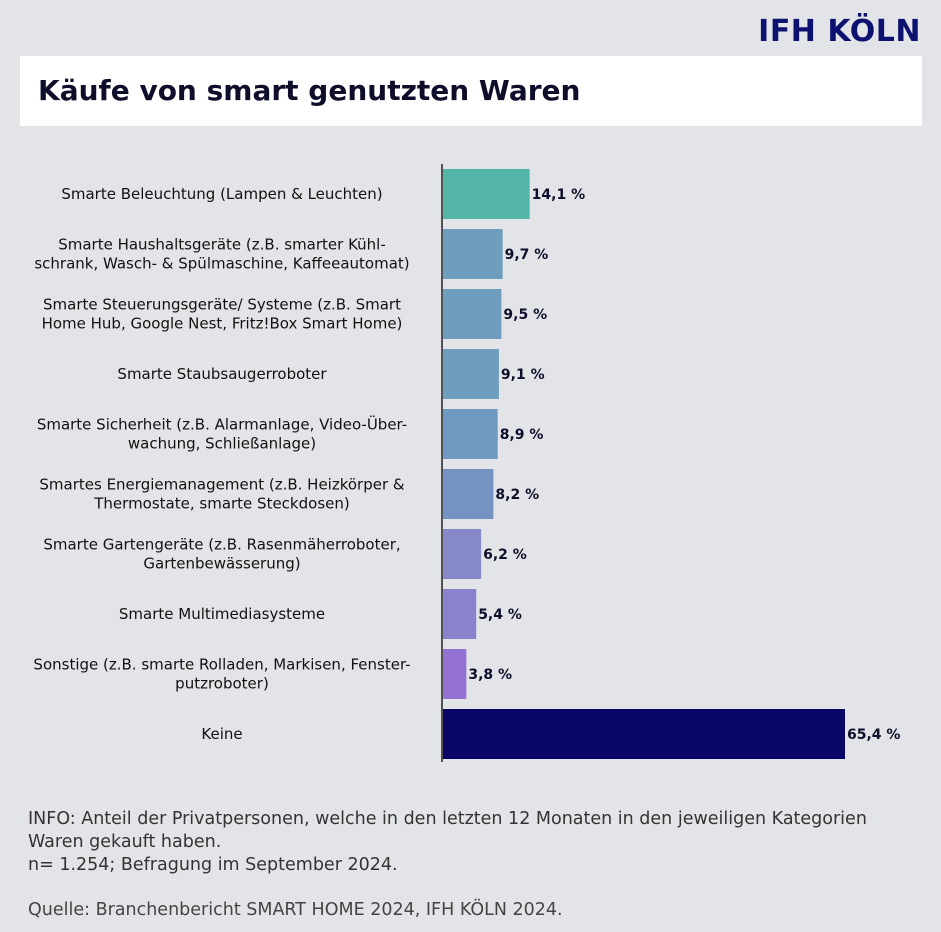  Describe the element at coordinates (558, 195) in the screenshot. I see `data-label: 14,1 %` at that location.